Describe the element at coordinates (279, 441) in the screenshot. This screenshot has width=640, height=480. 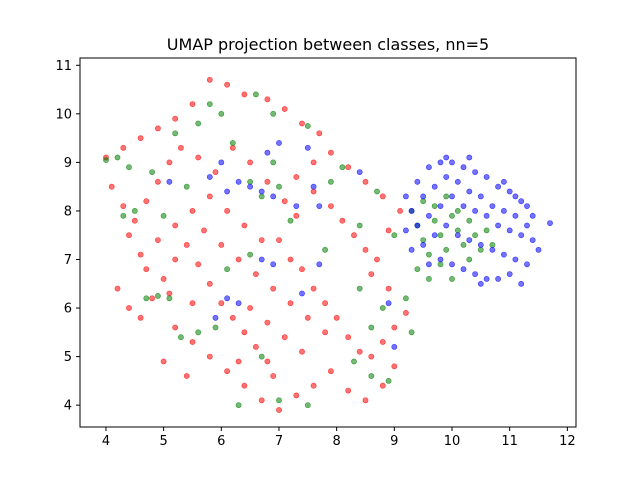
I see `x-tick-label: 7` at that location.